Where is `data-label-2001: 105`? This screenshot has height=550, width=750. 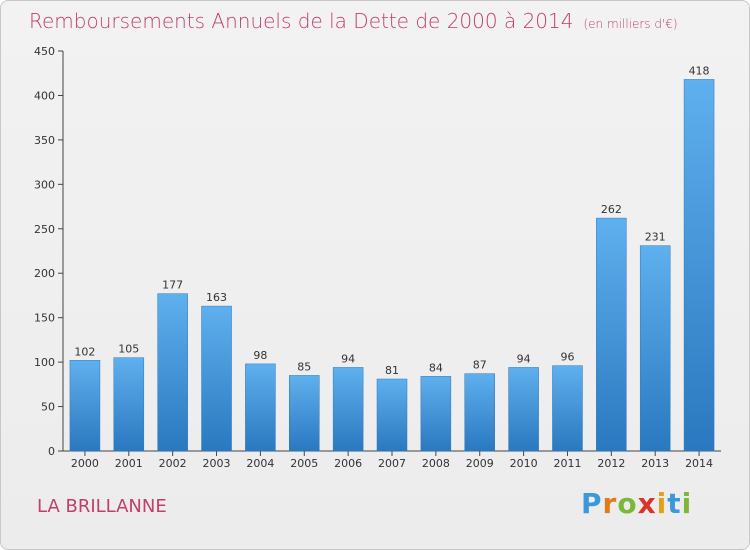 data-label-2001: 105 is located at coordinates (128, 349).